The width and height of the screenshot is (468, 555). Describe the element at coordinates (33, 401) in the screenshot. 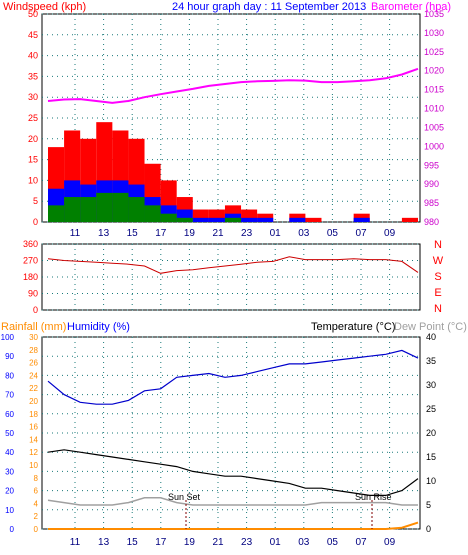

I see `rainfall-tick-label: 20` at that location.